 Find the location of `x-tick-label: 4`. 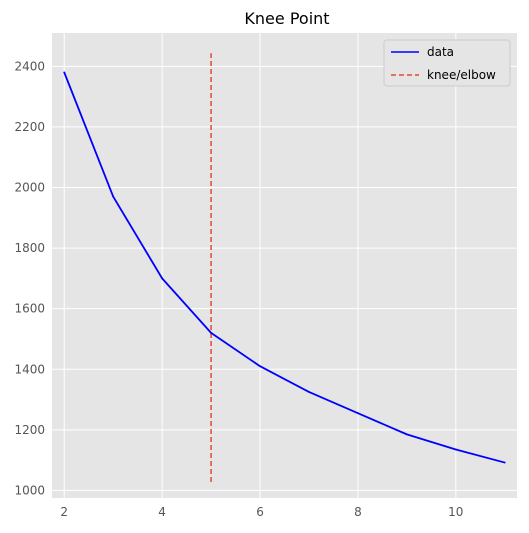

x-tick-label: 4 is located at coordinates (162, 512).